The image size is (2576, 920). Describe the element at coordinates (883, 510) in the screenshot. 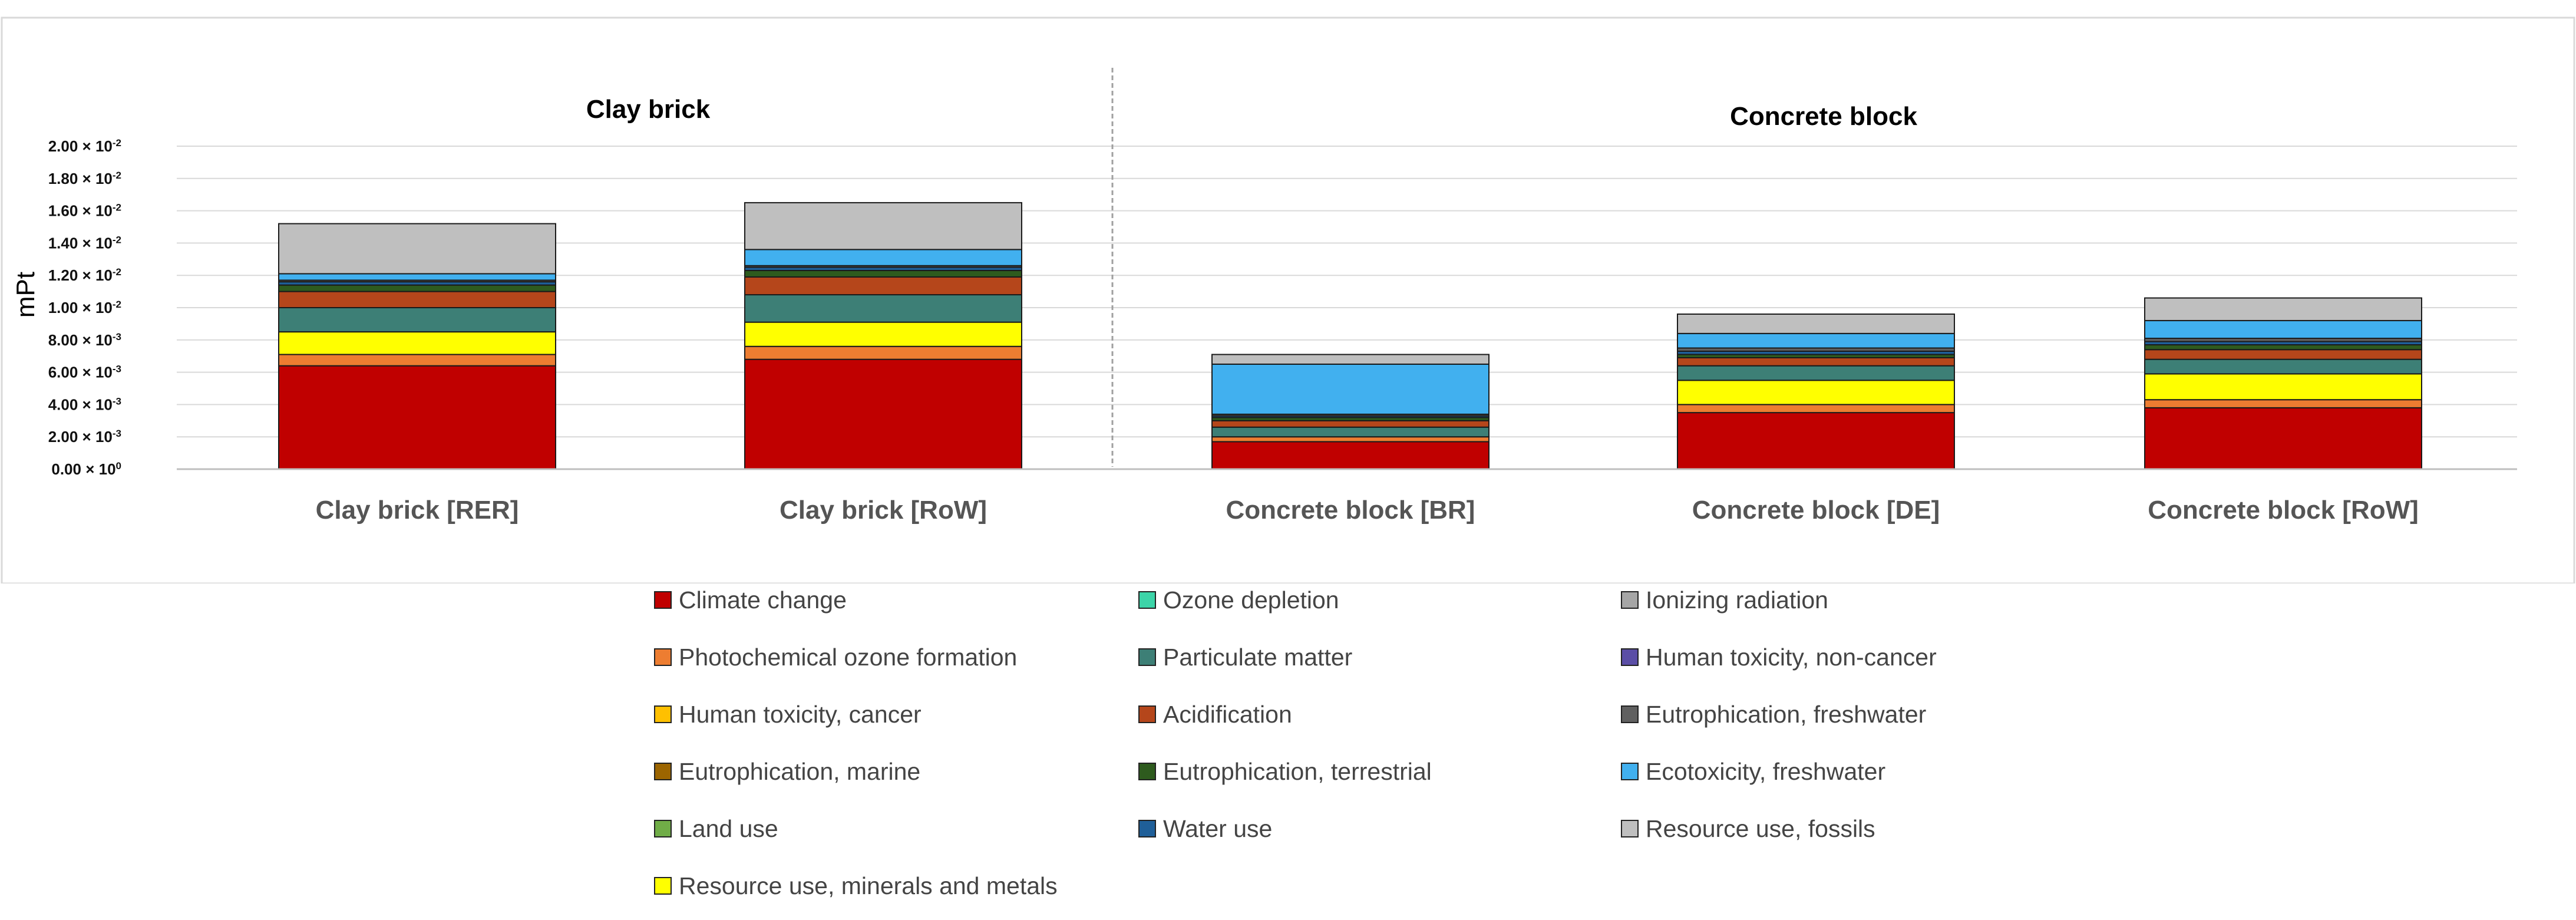

I see `x-tick-label: Clay brick [RoW]` at that location.